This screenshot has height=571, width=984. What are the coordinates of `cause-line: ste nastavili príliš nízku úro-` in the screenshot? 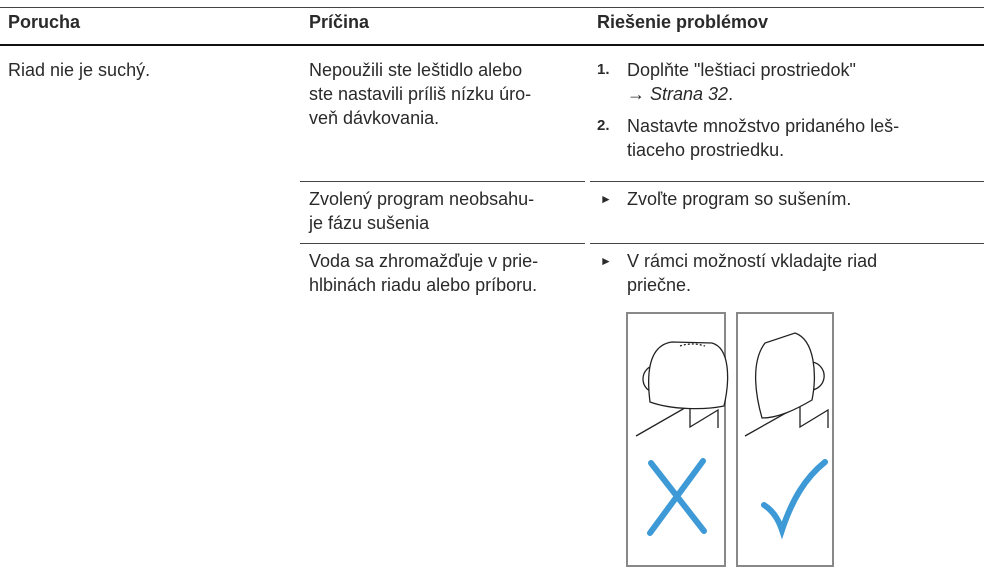 It's located at (420, 94).